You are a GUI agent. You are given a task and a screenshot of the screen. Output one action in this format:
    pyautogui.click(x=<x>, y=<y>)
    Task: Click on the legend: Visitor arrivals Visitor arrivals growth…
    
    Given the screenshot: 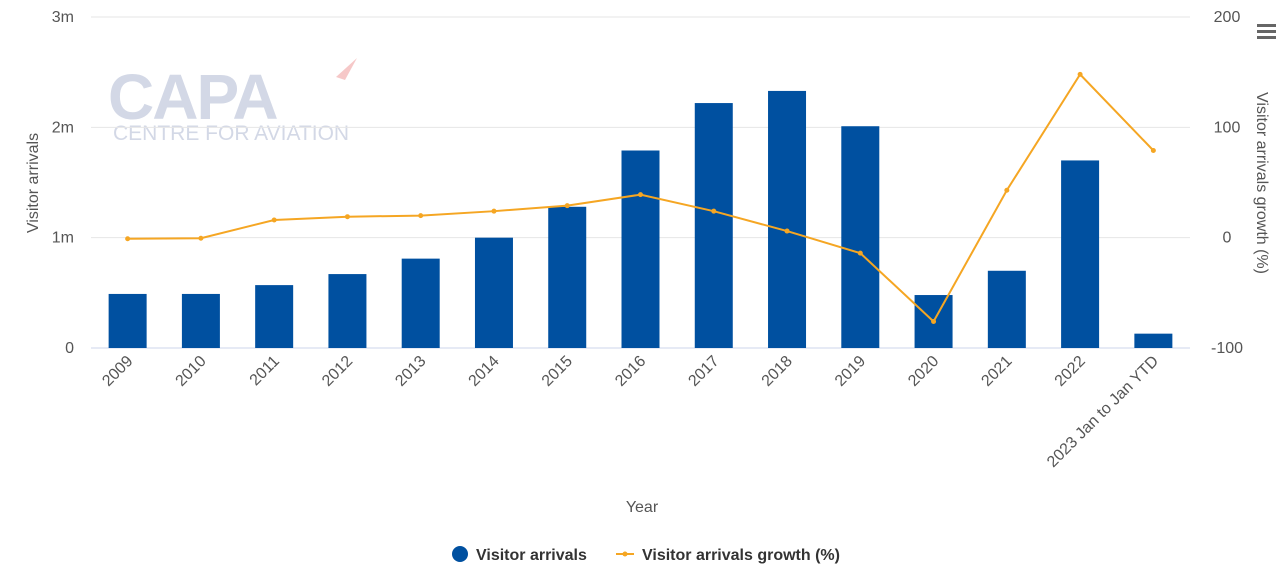 What is the action you would take?
    pyautogui.click(x=646, y=555)
    